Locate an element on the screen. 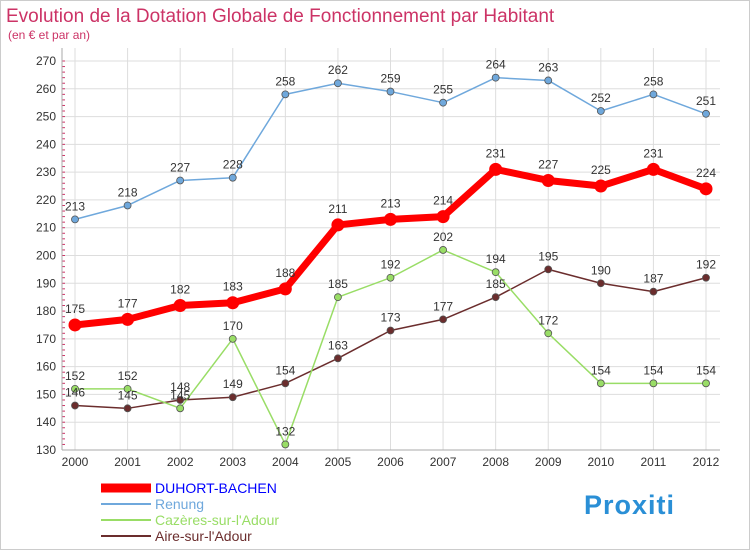 This screenshot has height=550, width=750. x-tick-label: 2010 is located at coordinates (600, 462).